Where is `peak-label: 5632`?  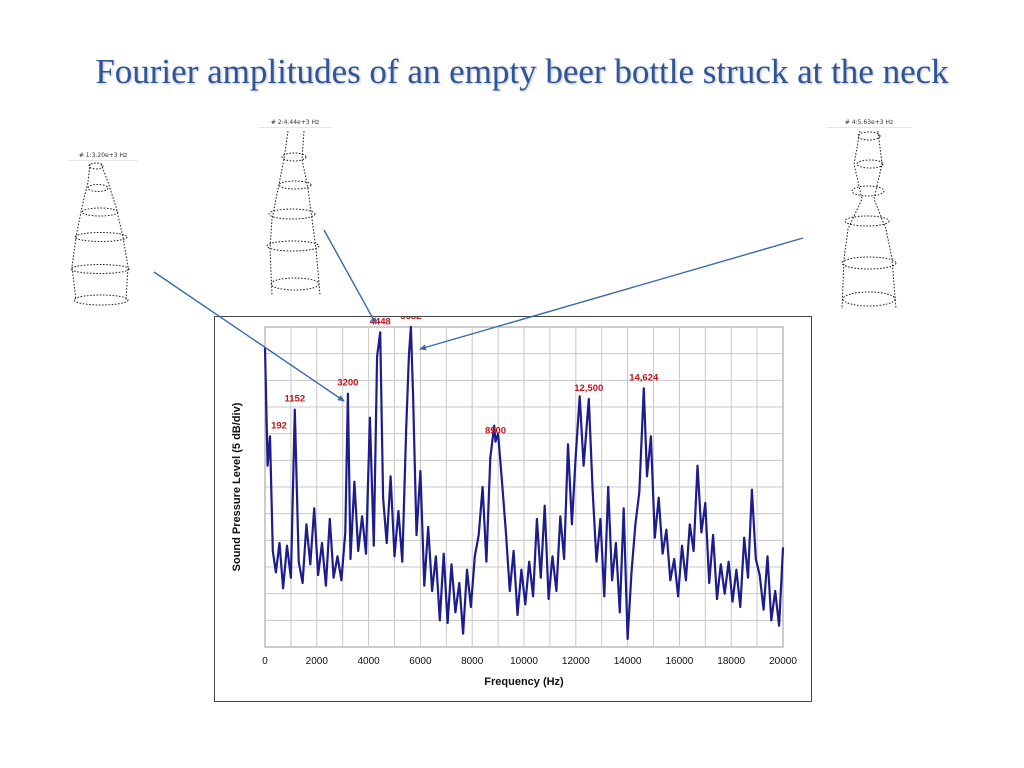
peak-label: 5632 is located at coordinates (410, 319).